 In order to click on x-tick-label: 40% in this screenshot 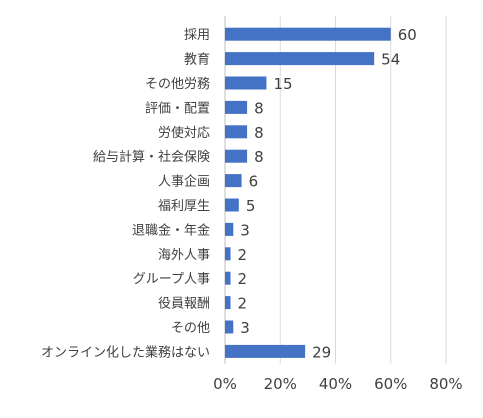, I will do `click(335, 384)`.